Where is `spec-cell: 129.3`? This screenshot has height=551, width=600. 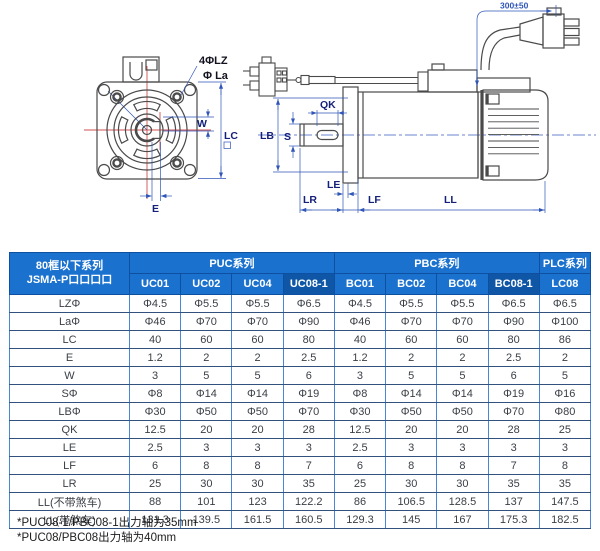
spec-cell: 129.3 is located at coordinates (360, 519).